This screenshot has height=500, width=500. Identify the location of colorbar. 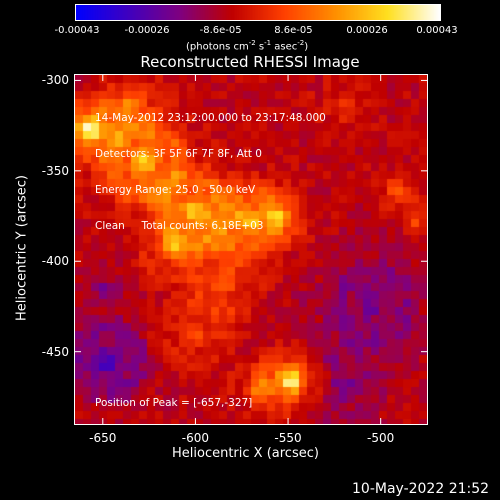
(258, 12).